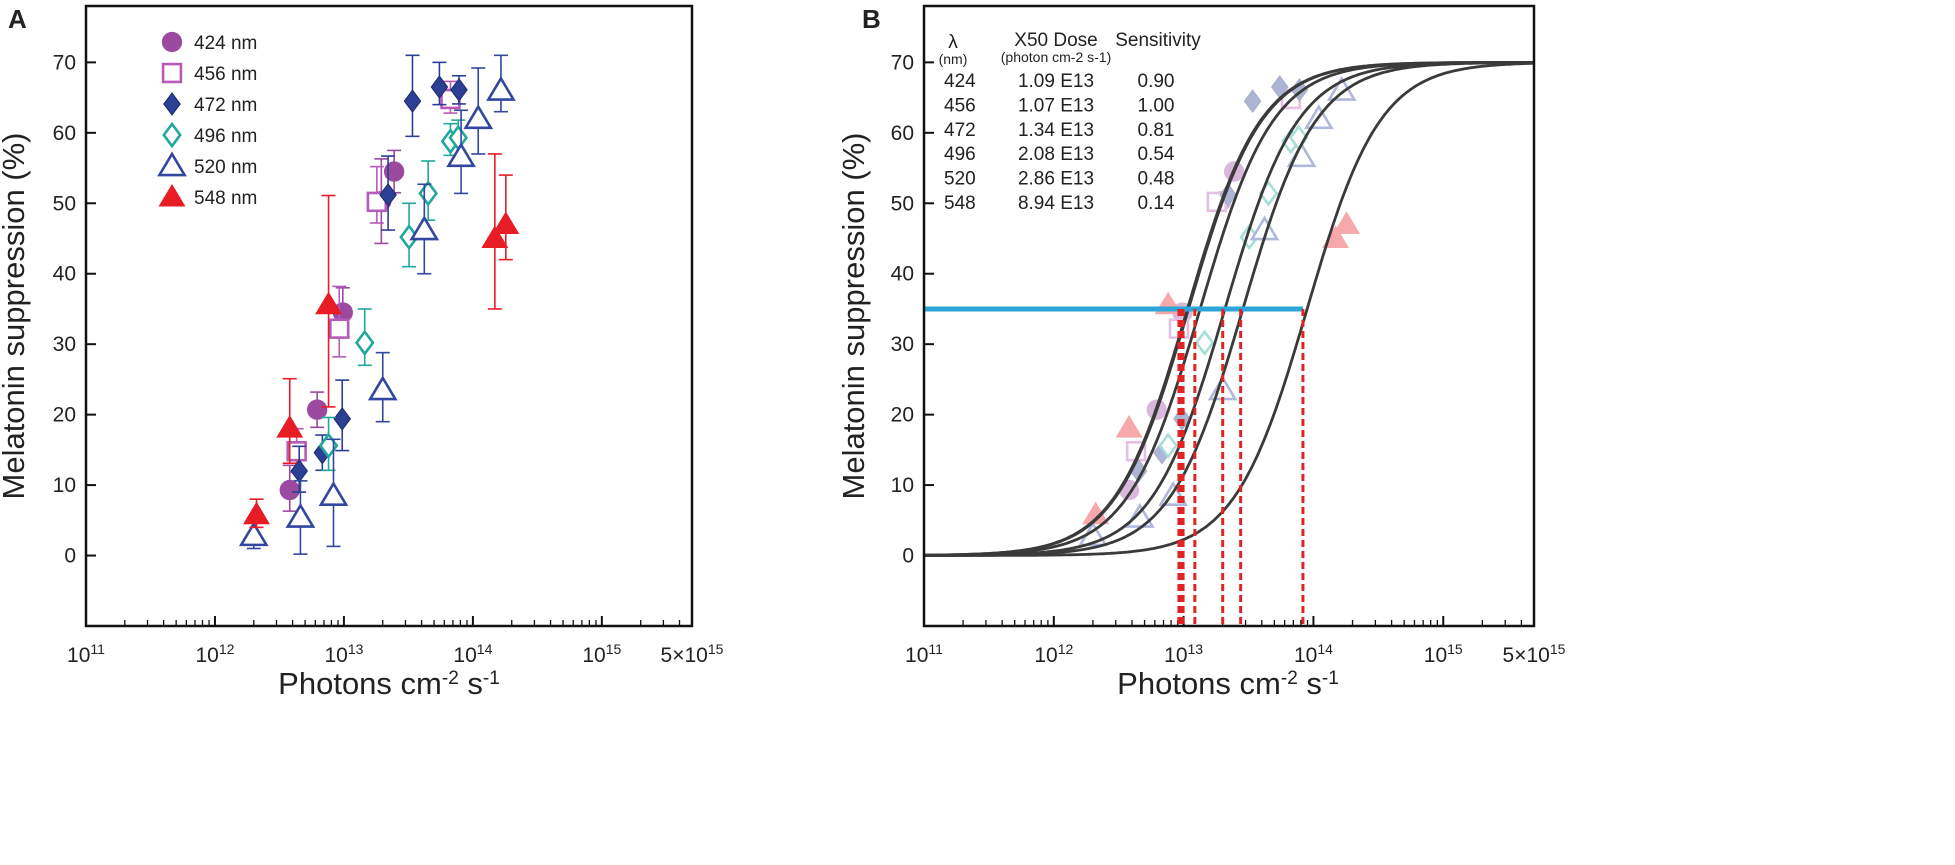 The image size is (1955, 865). Describe the element at coordinates (225, 74) in the screenshot. I see `legend-label-s456: 456 nm` at that location.